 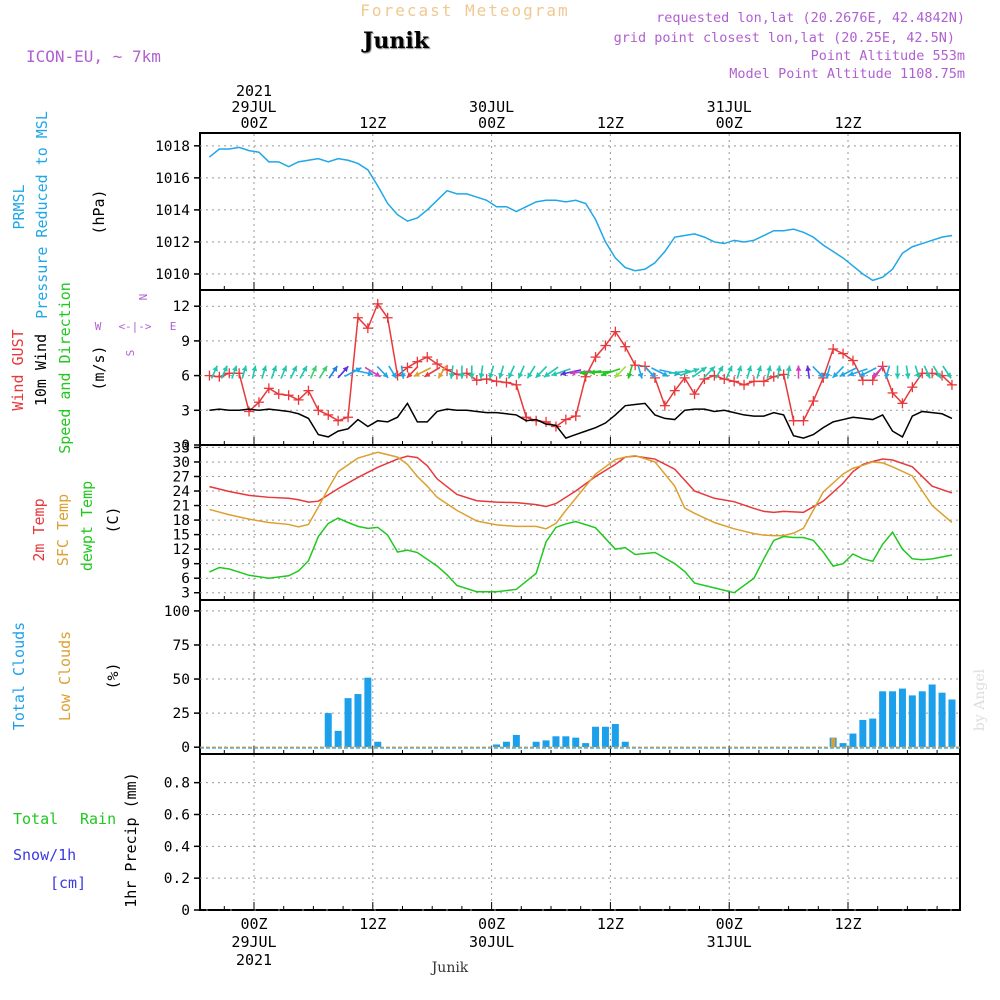 I want to click on y-tick-label: 1012, so click(x=172, y=243).